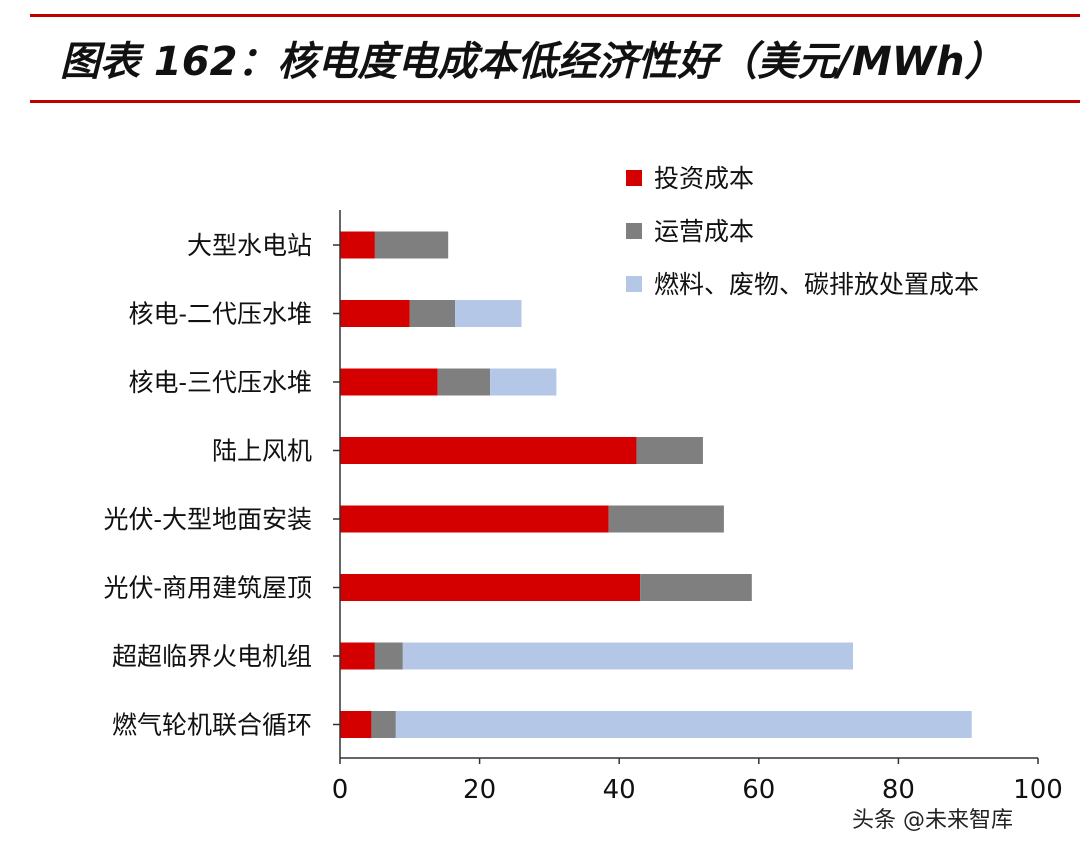 The height and width of the screenshot is (855, 1080). Describe the element at coordinates (932, 820) in the screenshot. I see `watermark: 头条 @未来智库` at that location.